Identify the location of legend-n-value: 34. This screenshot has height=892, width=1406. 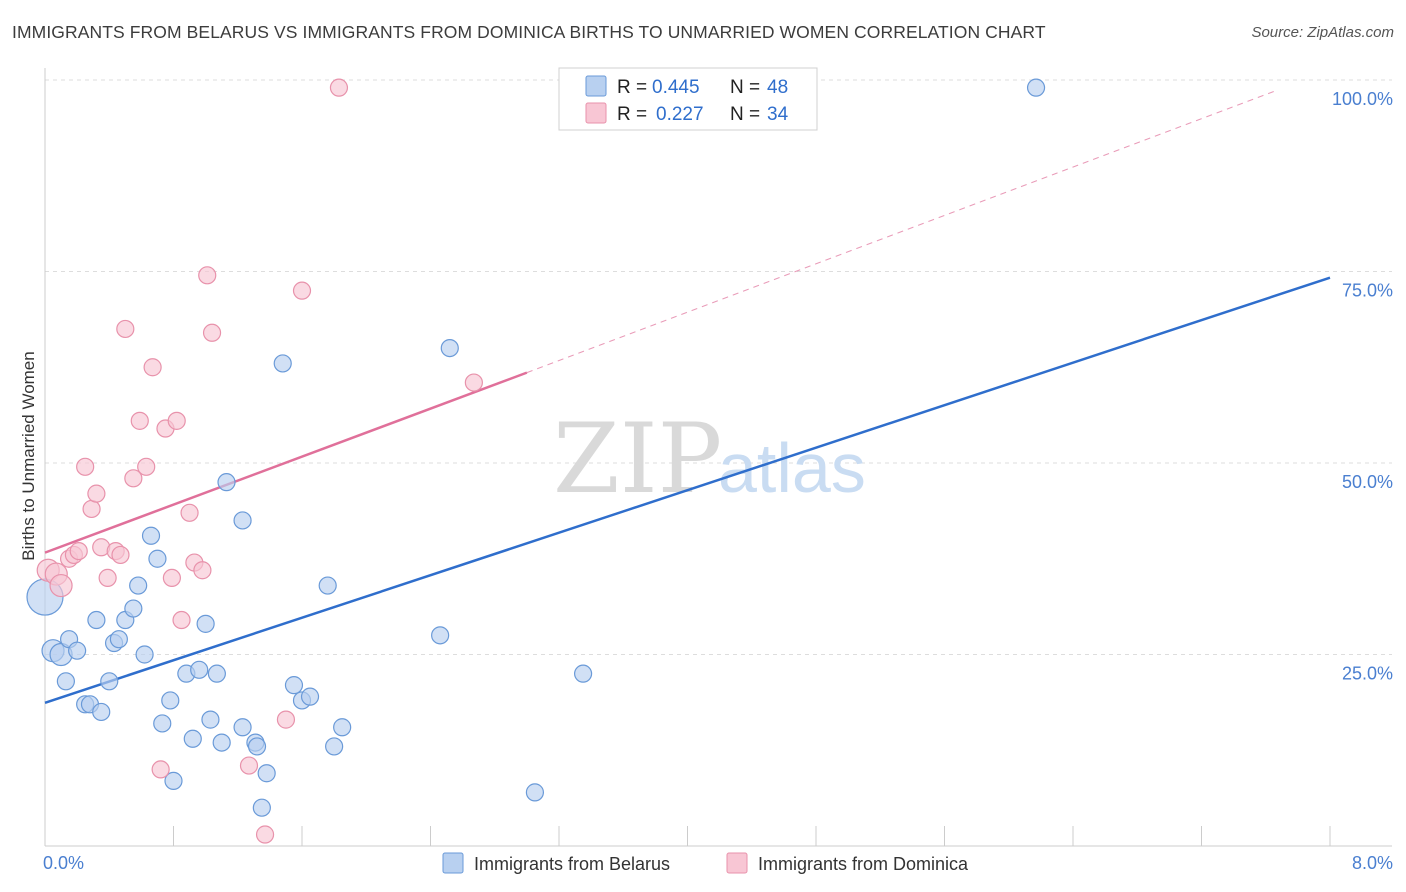
(778, 114).